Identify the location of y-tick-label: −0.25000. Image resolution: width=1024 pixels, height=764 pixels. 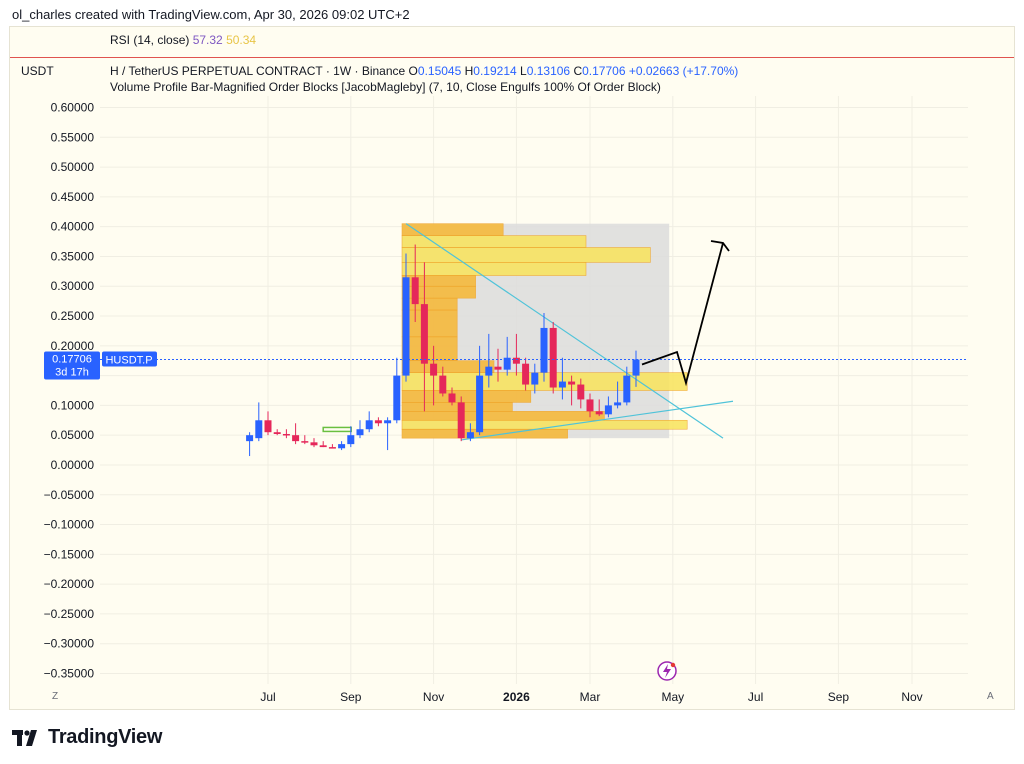
(69, 614).